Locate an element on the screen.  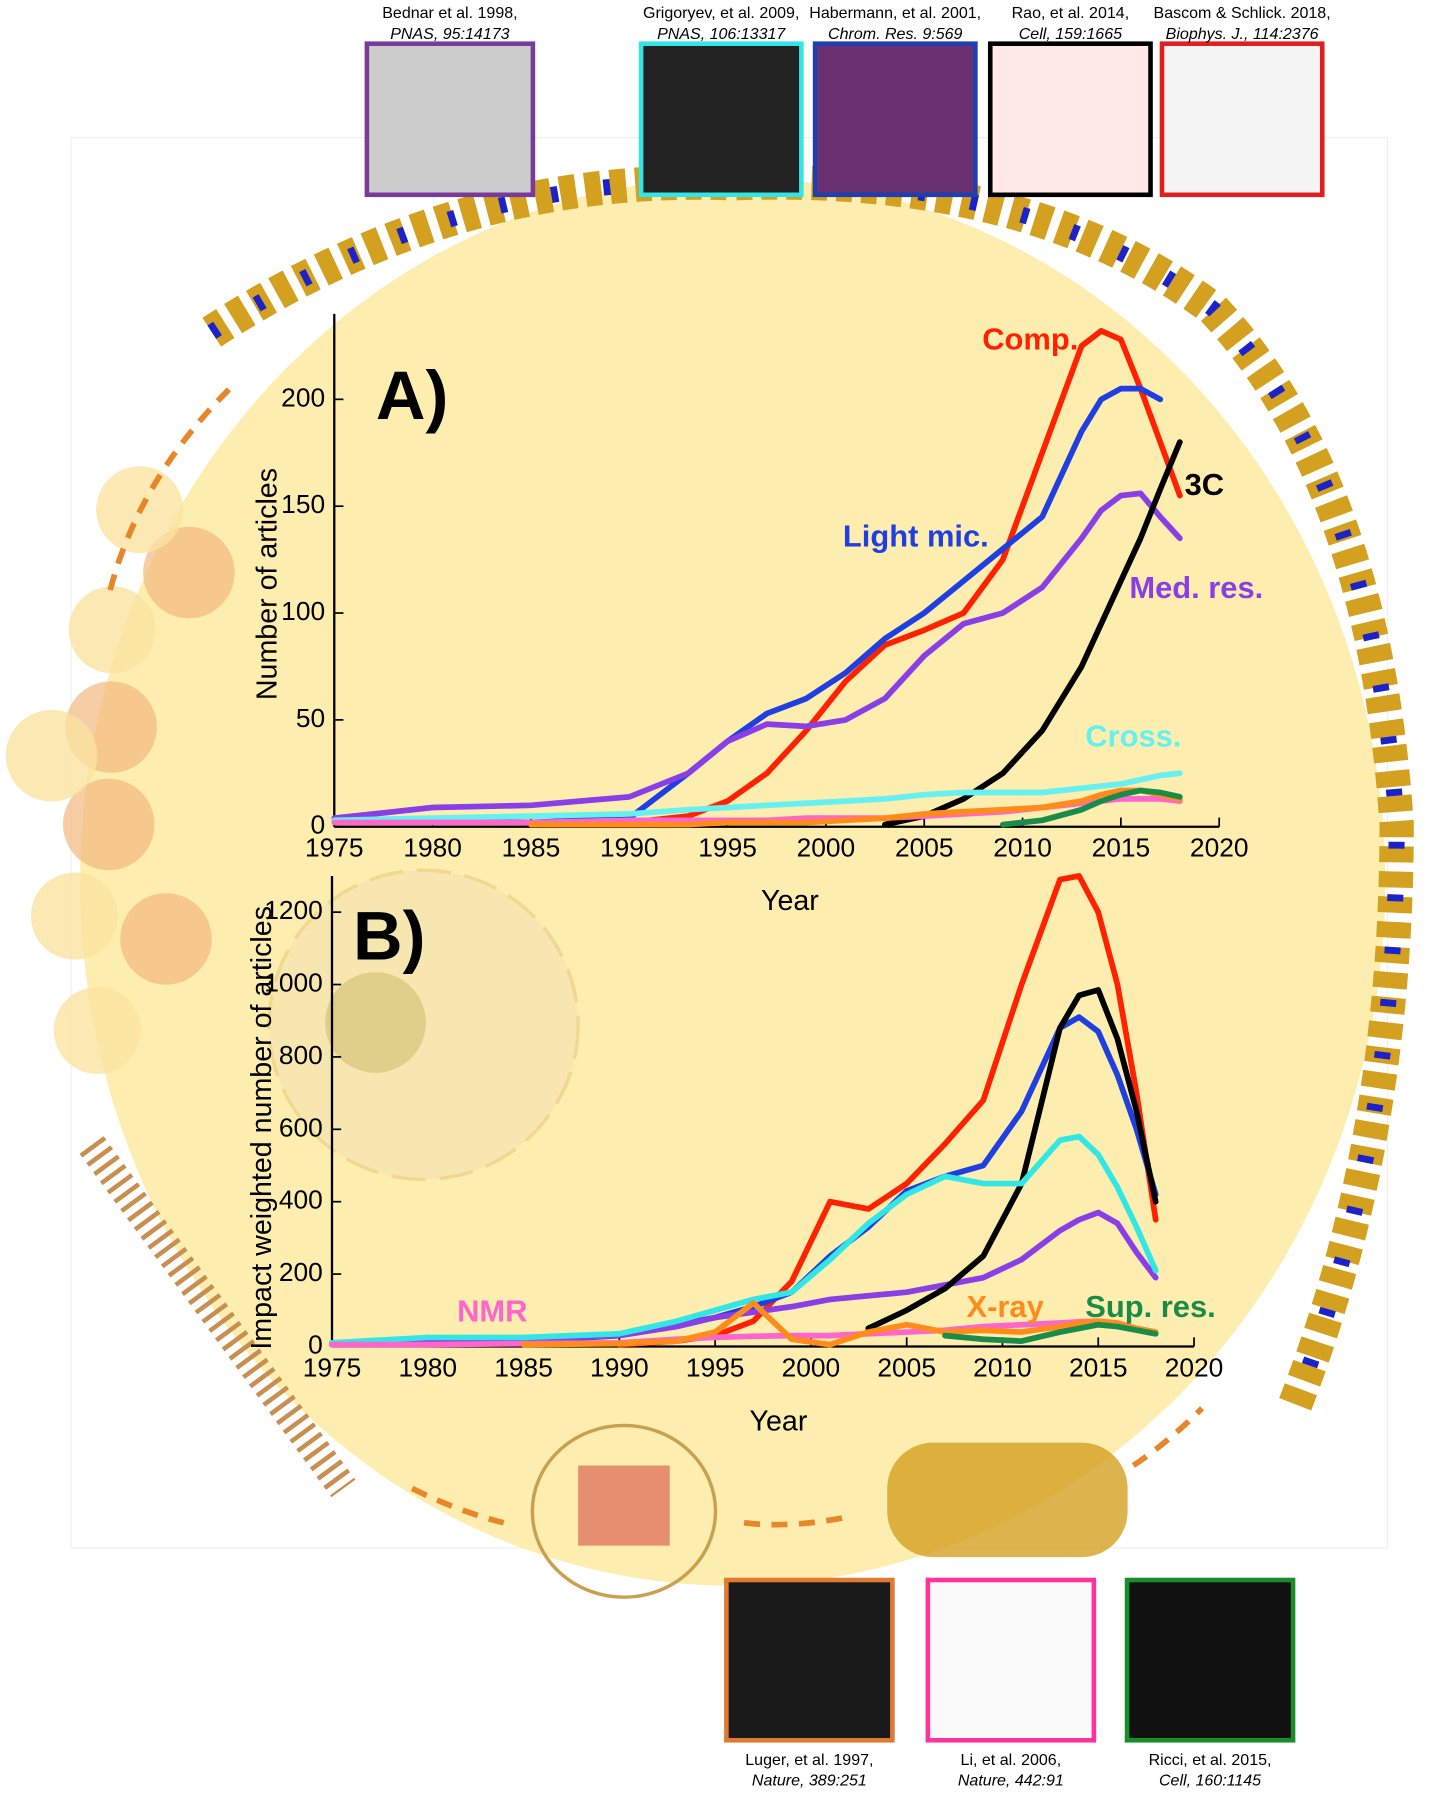
reference-line: Ricci, et al. 2015, is located at coordinates (1210, 1760).